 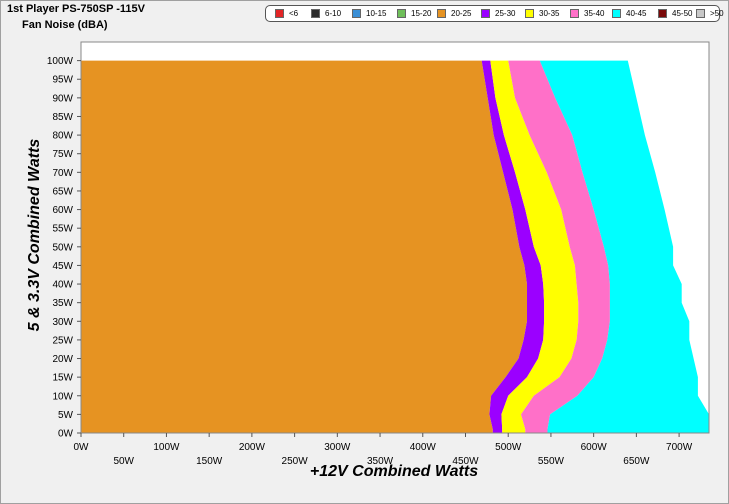 What do you see at coordinates (508, 447) in the screenshot?
I see `x-tick-label: 500W` at bounding box center [508, 447].